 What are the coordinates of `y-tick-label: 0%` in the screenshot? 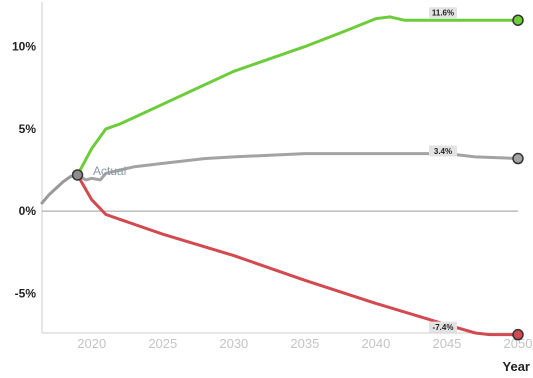 It's located at (28, 211).